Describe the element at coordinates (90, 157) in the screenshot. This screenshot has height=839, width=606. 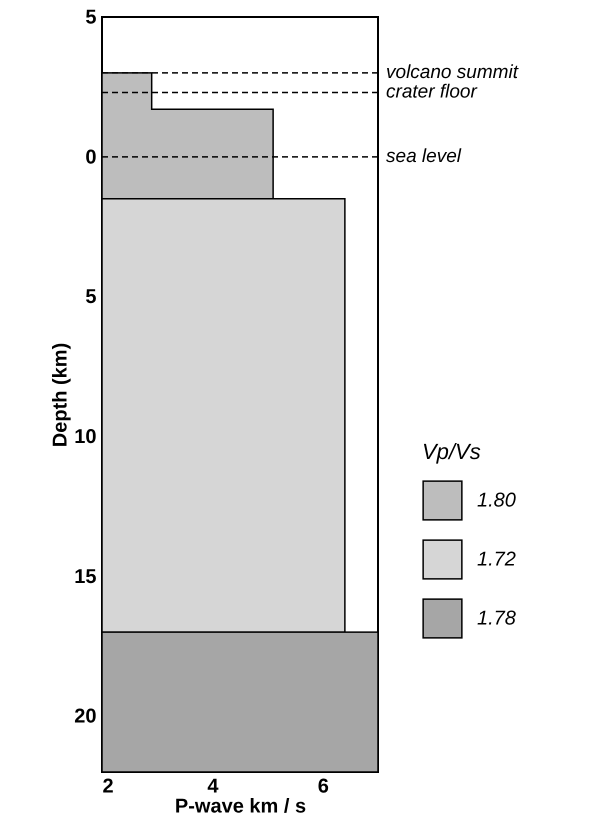
I see `y-tick-label: 0` at that location.